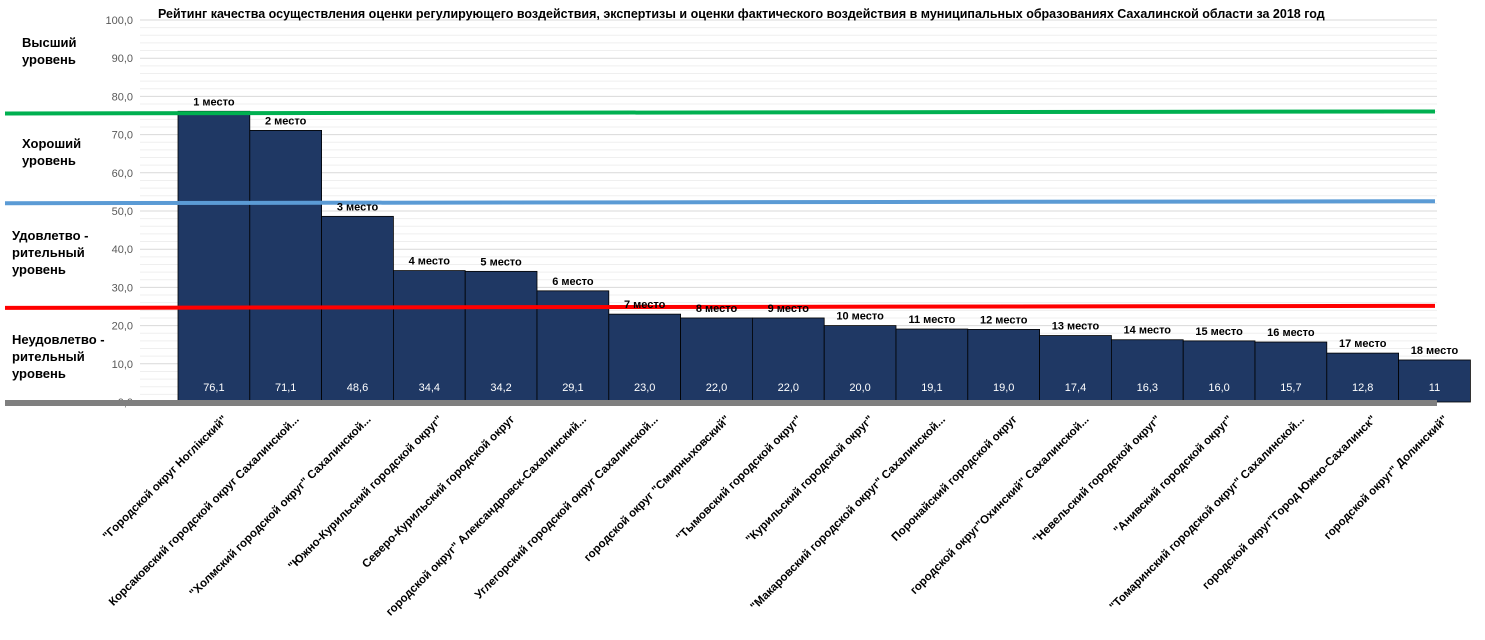 This screenshot has width=1485, height=640. I want to click on y-tick-label: 20,0, so click(122, 327).